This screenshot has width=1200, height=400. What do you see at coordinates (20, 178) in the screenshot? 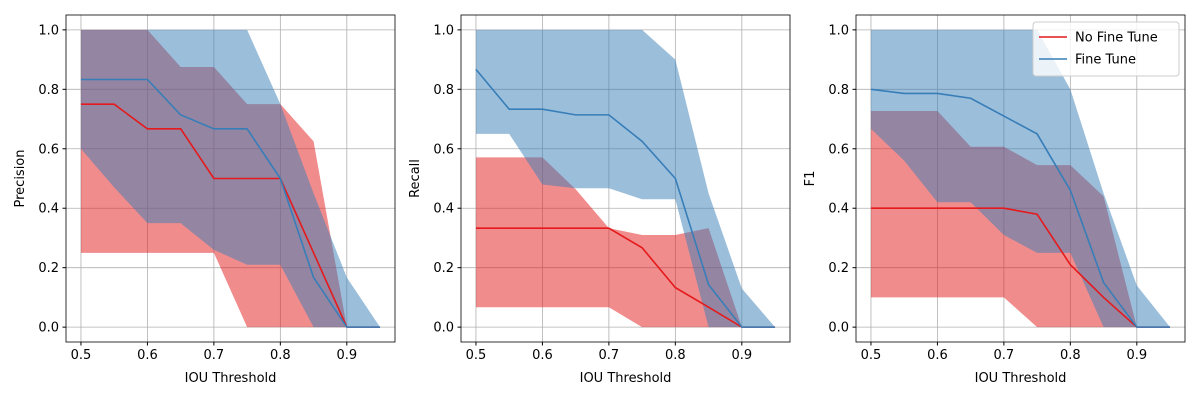
I see `y-axis-label: Precision` at bounding box center [20, 178].